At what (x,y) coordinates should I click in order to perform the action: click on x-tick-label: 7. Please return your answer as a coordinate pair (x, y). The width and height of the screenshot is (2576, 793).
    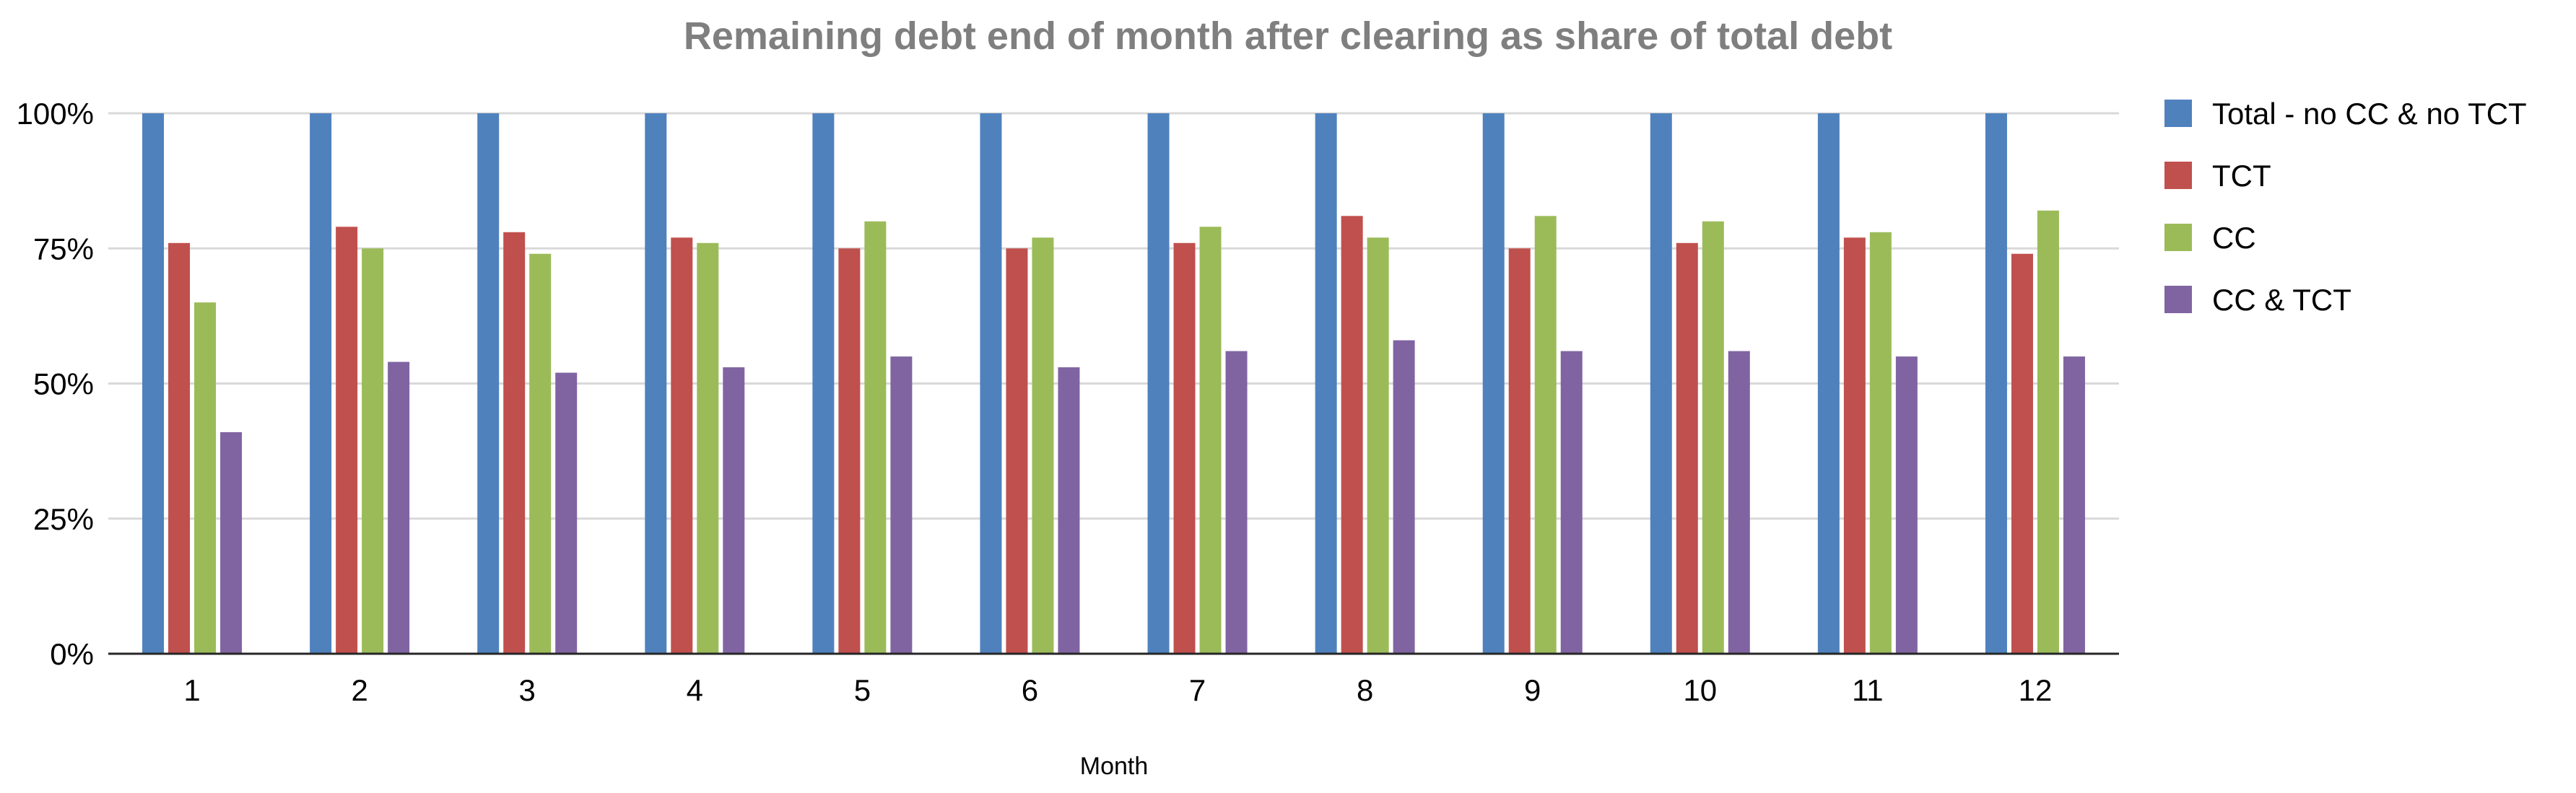
    Looking at the image, I should click on (1197, 690).